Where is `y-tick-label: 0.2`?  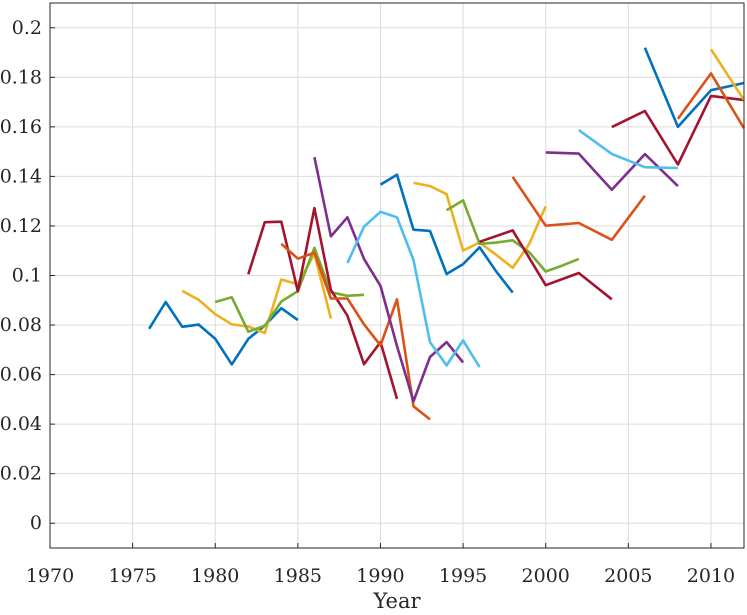 y-tick-label: 0.2 is located at coordinates (27, 28).